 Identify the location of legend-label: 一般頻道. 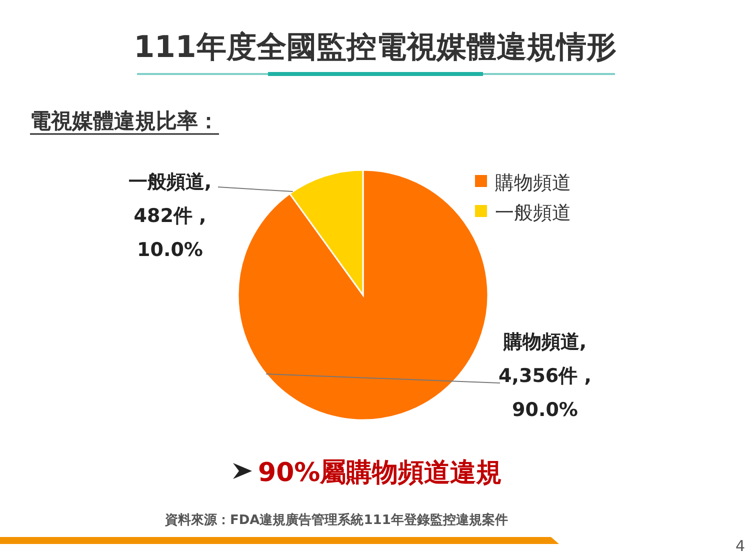
(533, 213).